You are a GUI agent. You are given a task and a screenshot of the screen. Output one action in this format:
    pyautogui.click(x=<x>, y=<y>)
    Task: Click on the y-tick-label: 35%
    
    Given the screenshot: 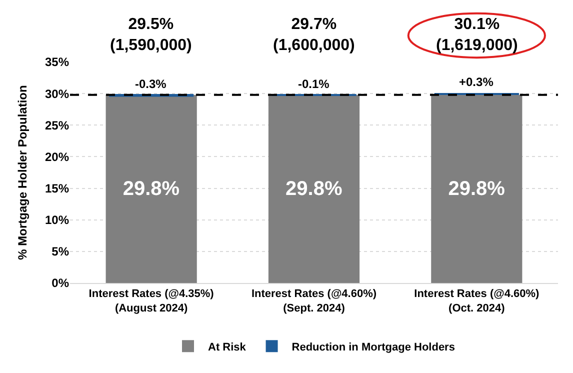 What is the action you would take?
    pyautogui.click(x=57, y=62)
    